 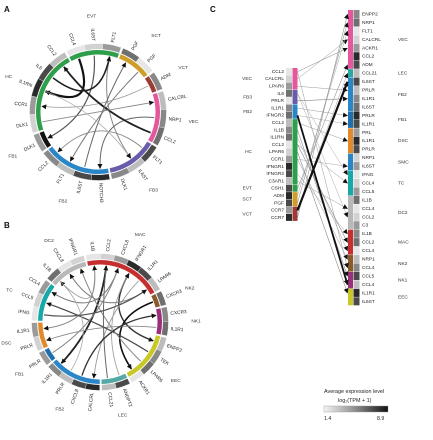 What do you see at coordinates (295, 79) in the screenshot?
I see `cell-type-bar-vec` at bounding box center [295, 79].